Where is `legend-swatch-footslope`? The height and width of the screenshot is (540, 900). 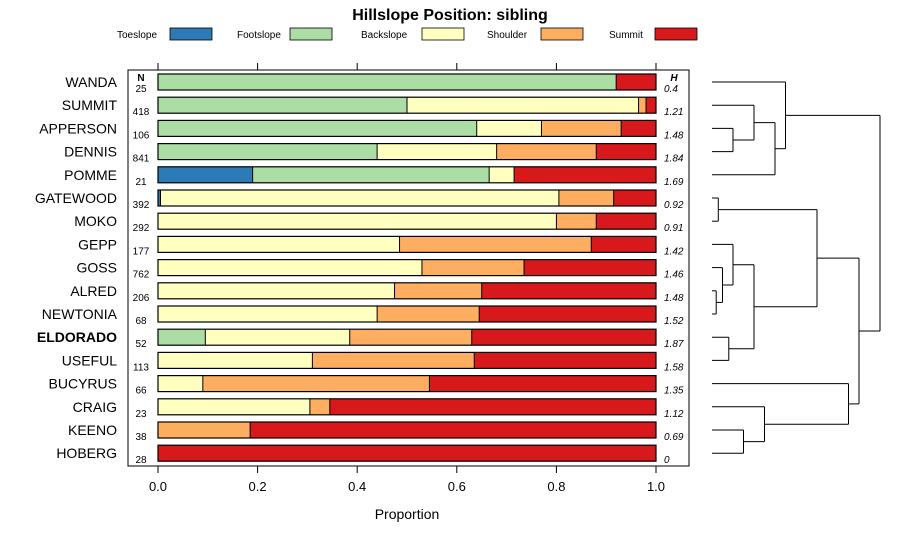 legend-swatch-footslope is located at coordinates (311, 34).